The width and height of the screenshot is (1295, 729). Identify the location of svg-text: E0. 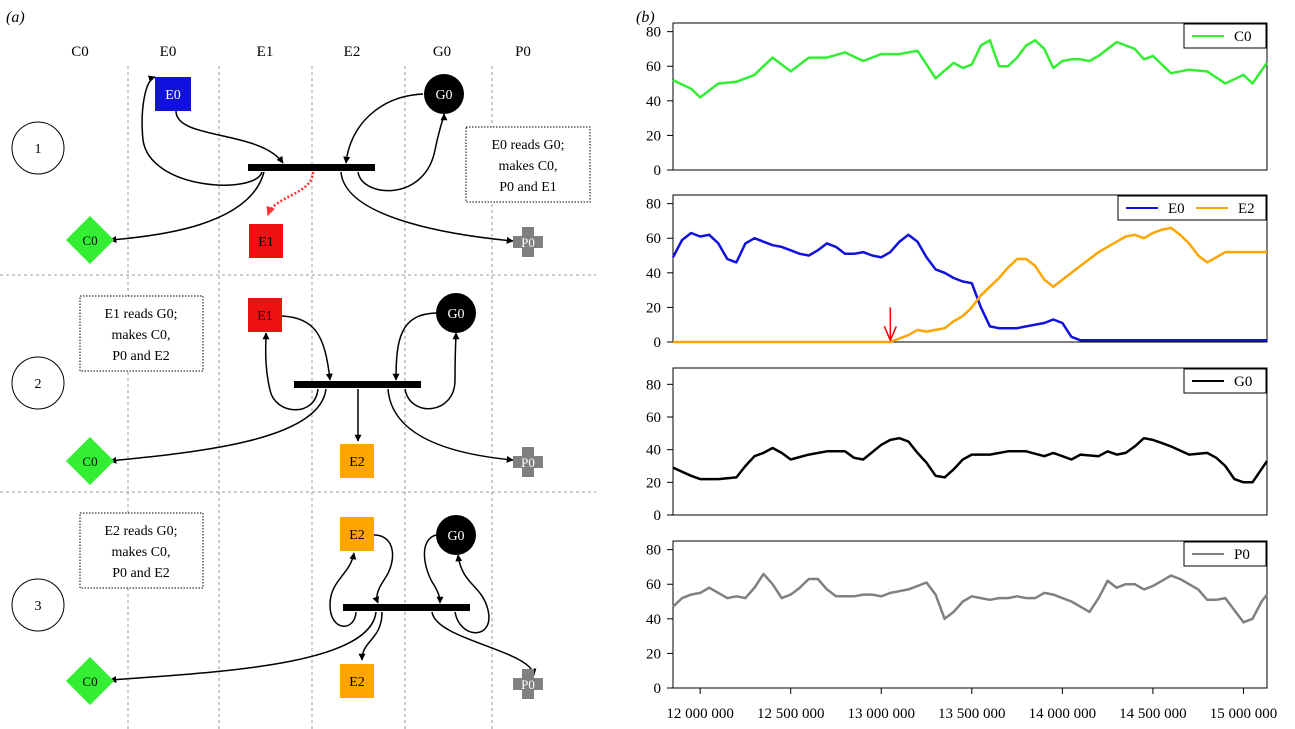
(173, 95).